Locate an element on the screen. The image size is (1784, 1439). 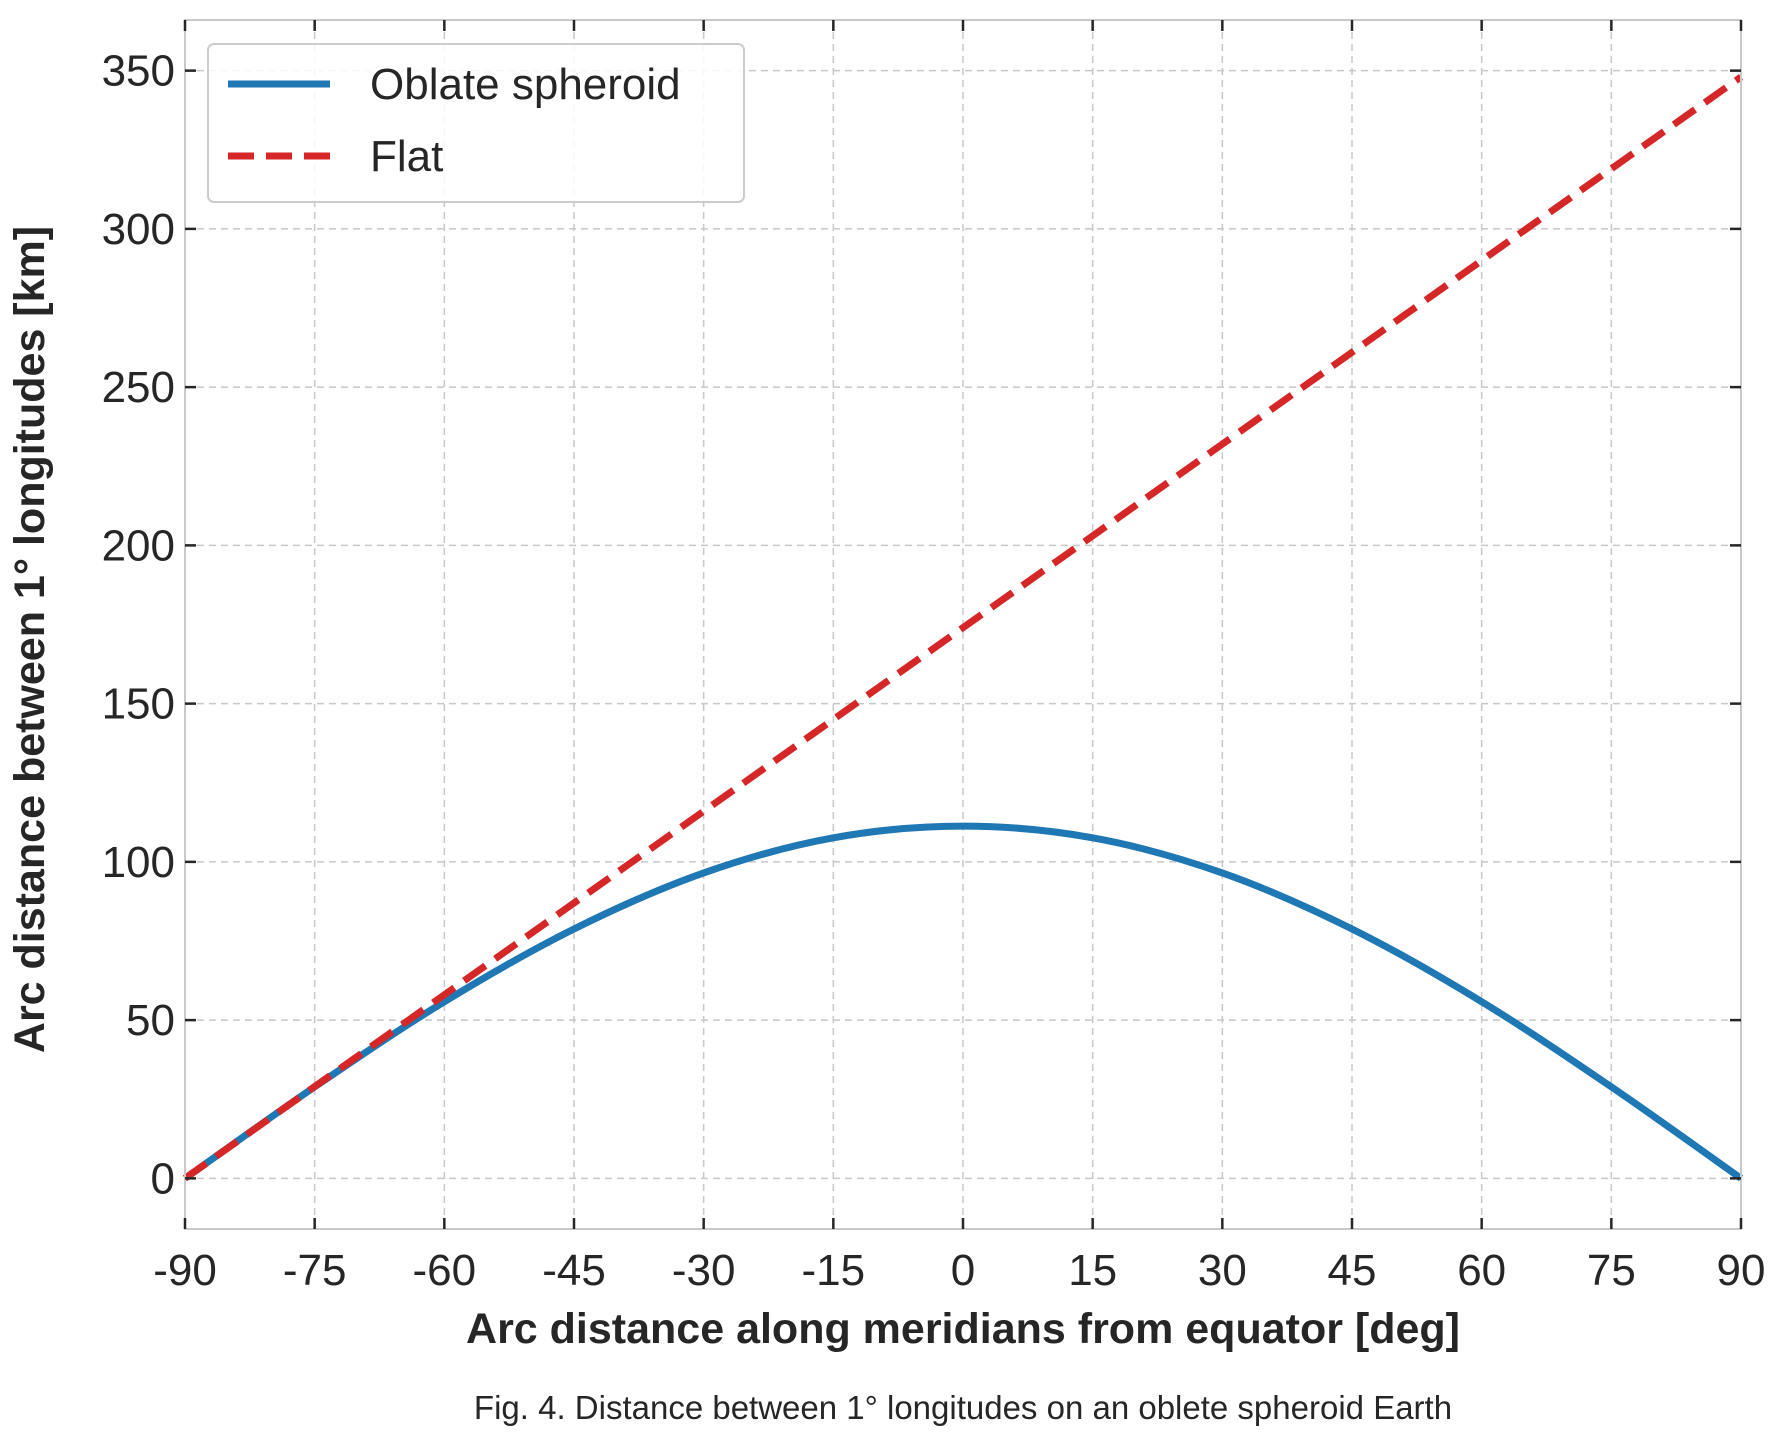
y-axis-title: Arc distance between 1° longitudes [km] is located at coordinates (30, 639).